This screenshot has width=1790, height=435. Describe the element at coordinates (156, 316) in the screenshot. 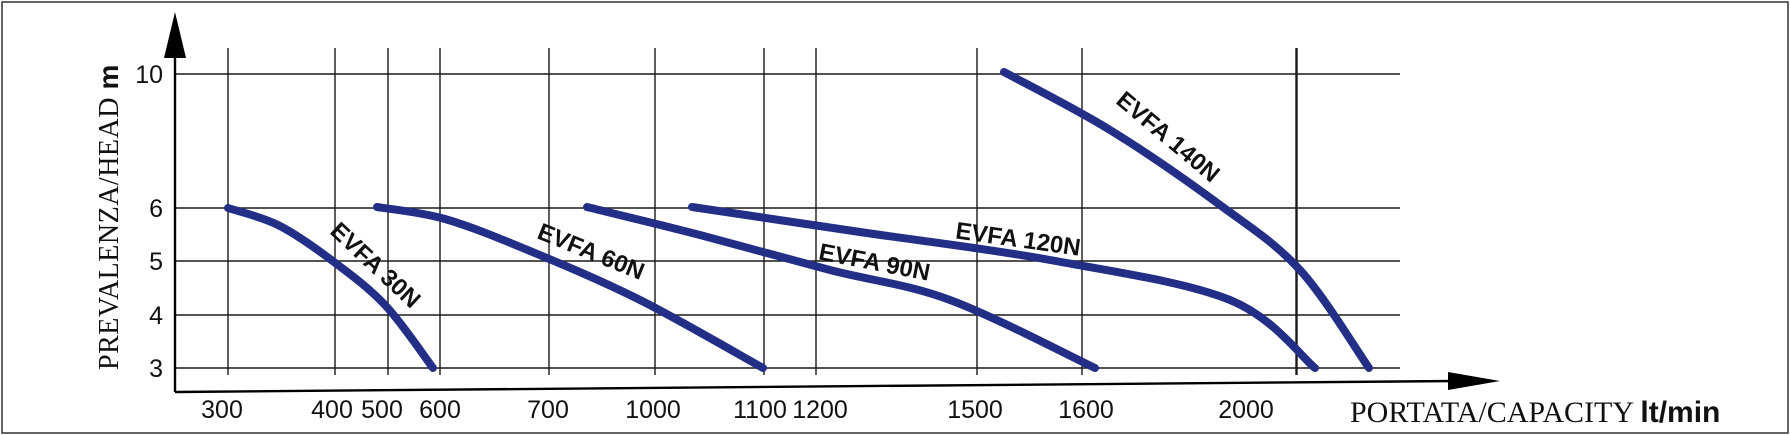

I see `y-tick-label: 4` at that location.